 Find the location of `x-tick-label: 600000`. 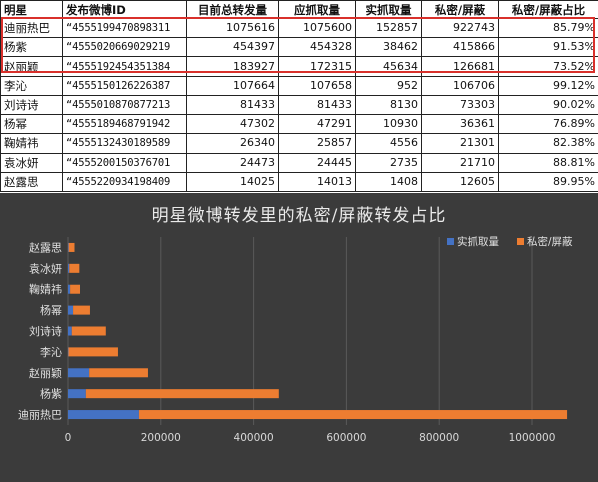

x-tick-label: 600000 is located at coordinates (346, 438).